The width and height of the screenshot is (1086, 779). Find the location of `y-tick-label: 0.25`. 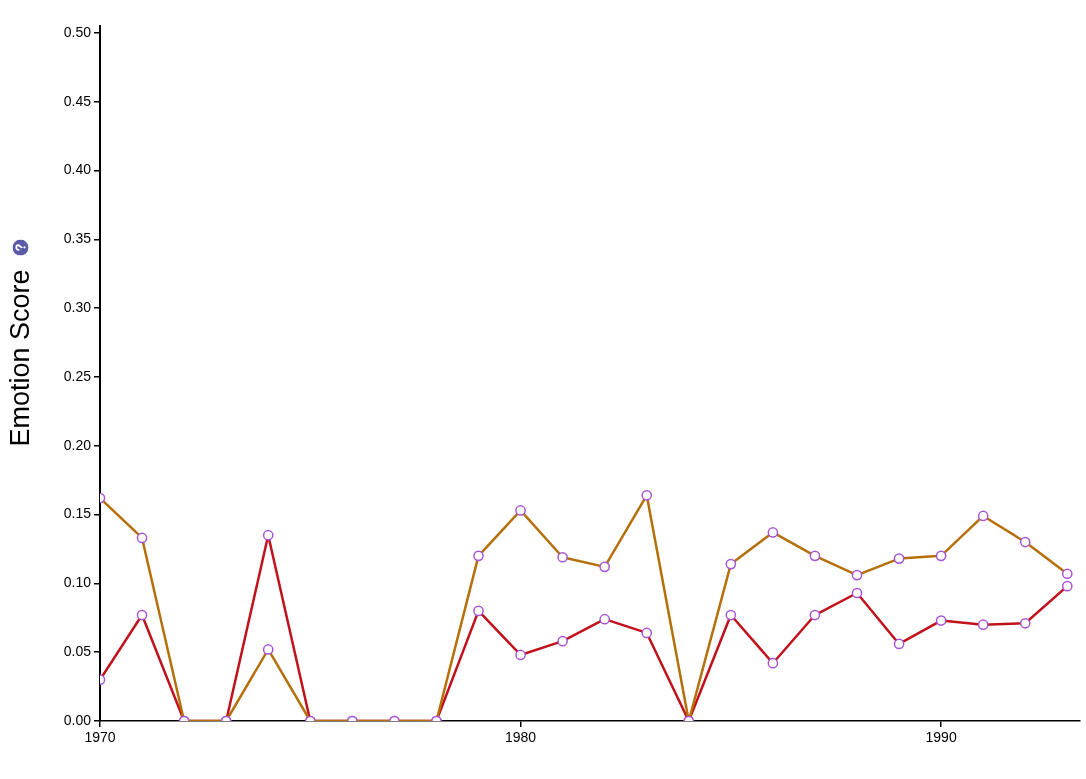

y-tick-label: 0.25 is located at coordinates (77, 375).